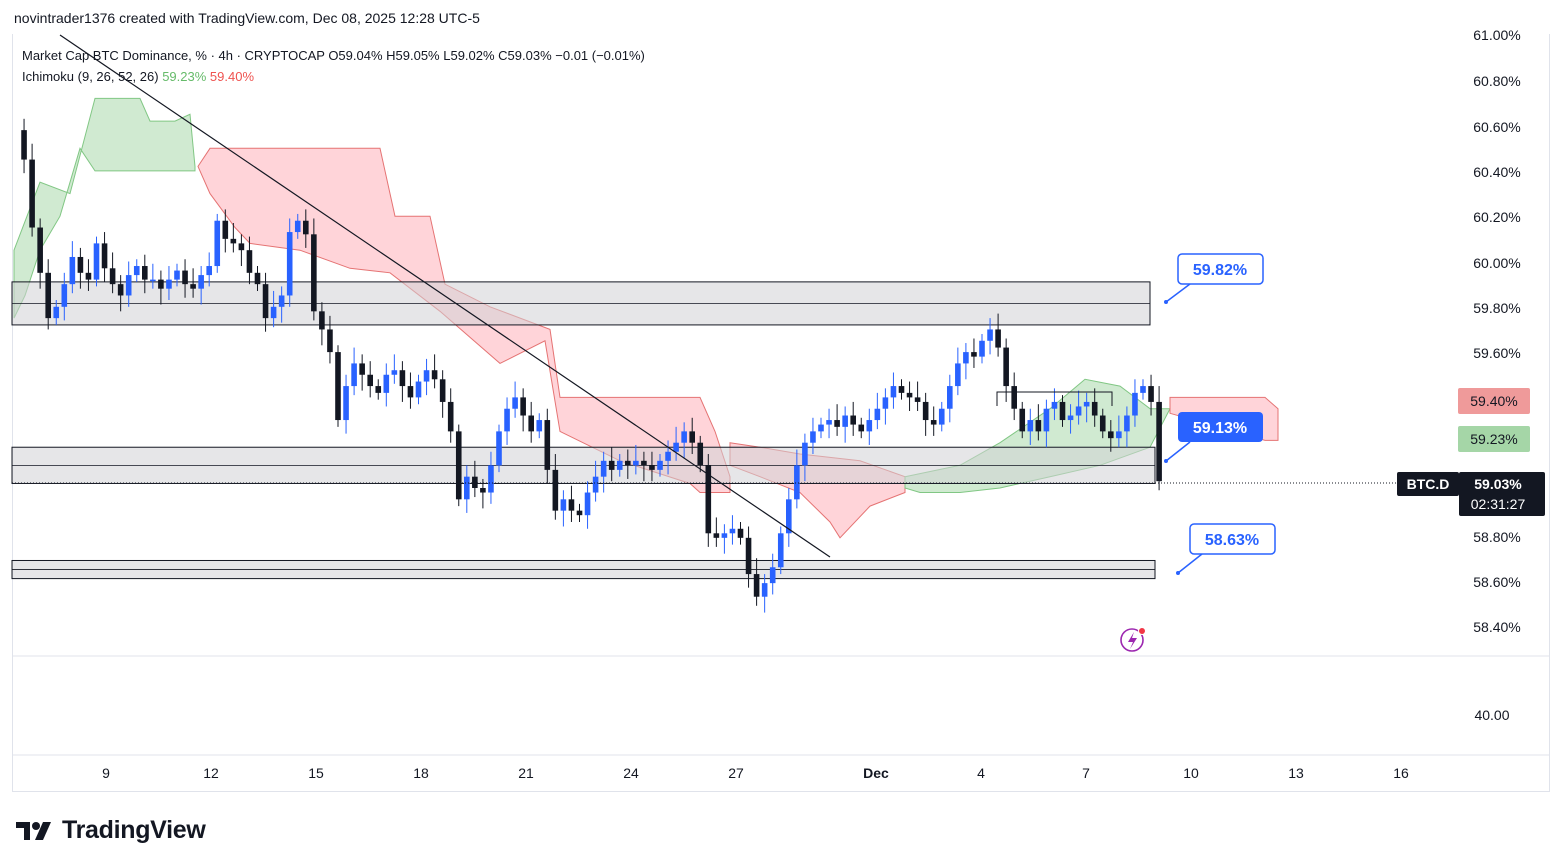 Image resolution: width=1563 pixels, height=868 pixels. What do you see at coordinates (1496, 217) in the screenshot?
I see `y-tick-label: 60.20%` at bounding box center [1496, 217].